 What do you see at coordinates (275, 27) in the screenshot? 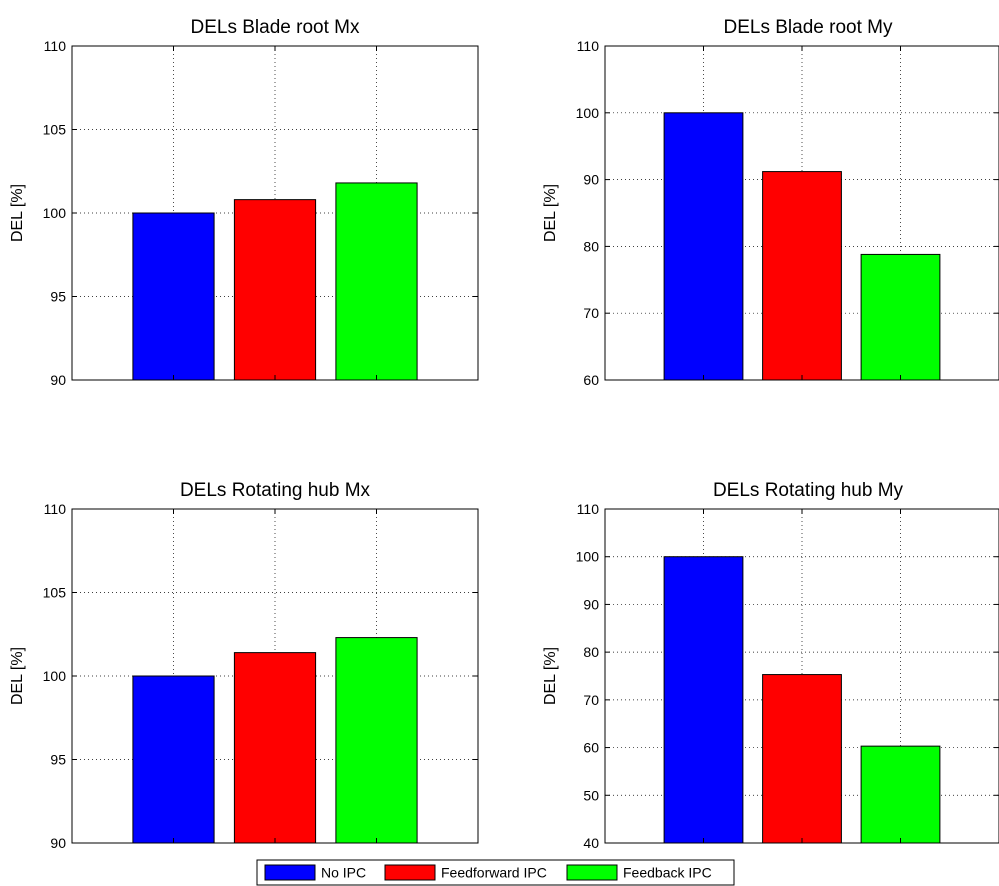
I see `chart-title: DELs Blade root Mx` at bounding box center [275, 27].